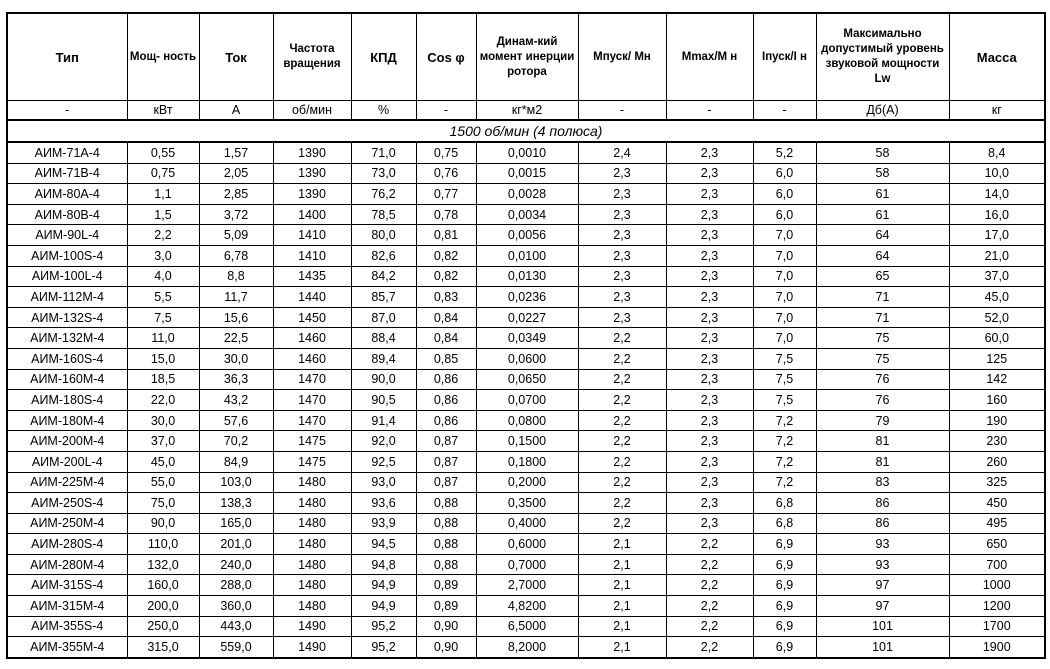 This screenshot has height=669, width=1050. Describe the element at coordinates (527, 544) in the screenshot. I see `table-cell: 0,6000` at that location.